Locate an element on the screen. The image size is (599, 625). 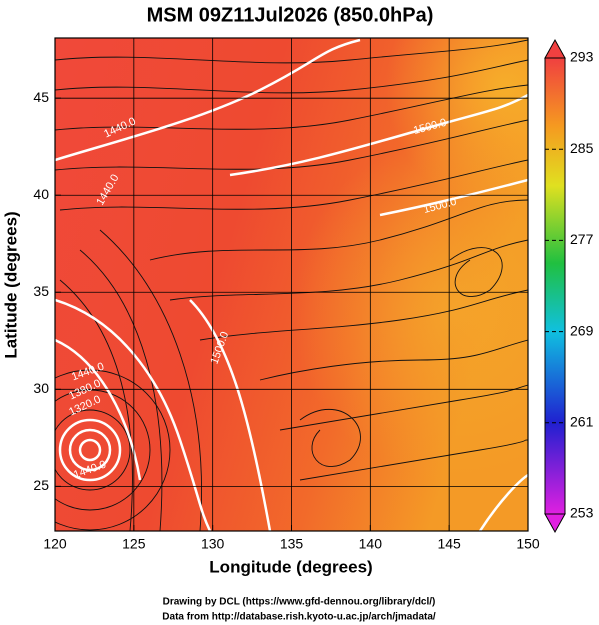
colorbar-tick-label: 253 is located at coordinates (582, 513).